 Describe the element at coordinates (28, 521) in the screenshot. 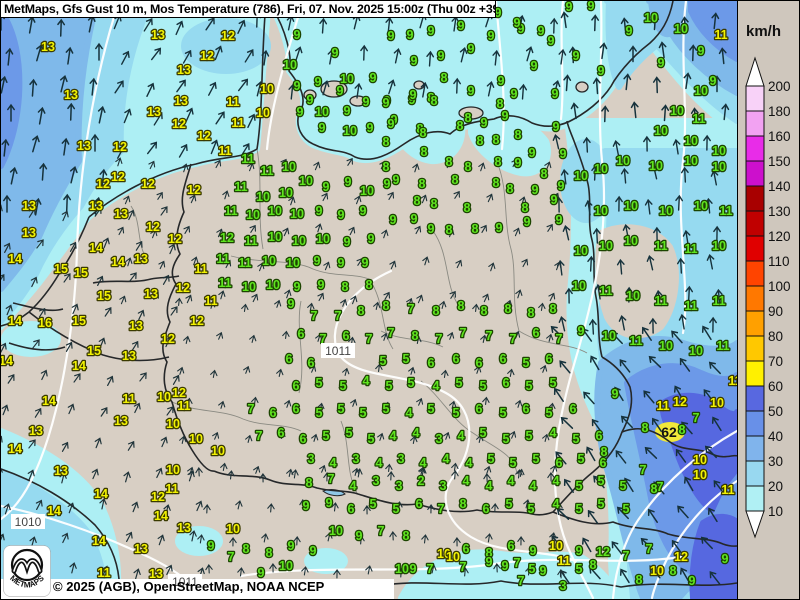

I see `isobar-label-box` at that location.